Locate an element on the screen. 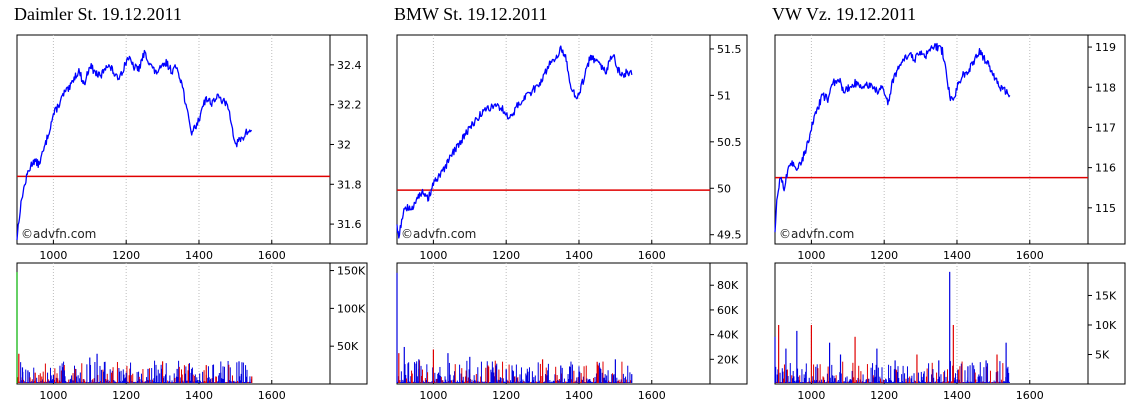  y-tick-label: 60K is located at coordinates (728, 310).